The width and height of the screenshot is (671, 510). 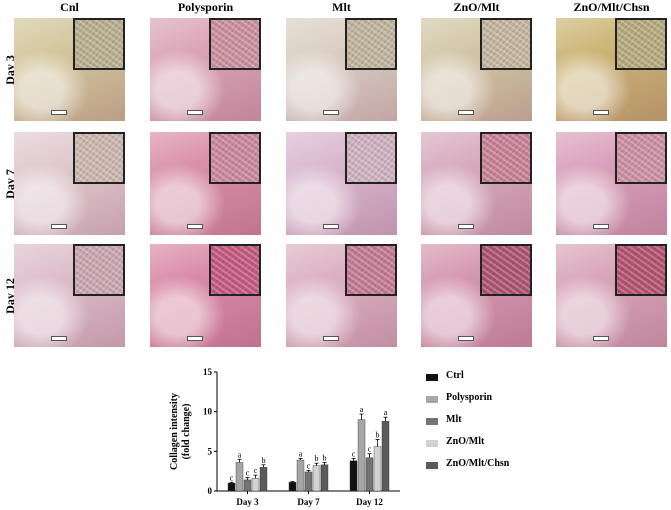 I want to click on y-tick-label: 0, so click(x=210, y=491).